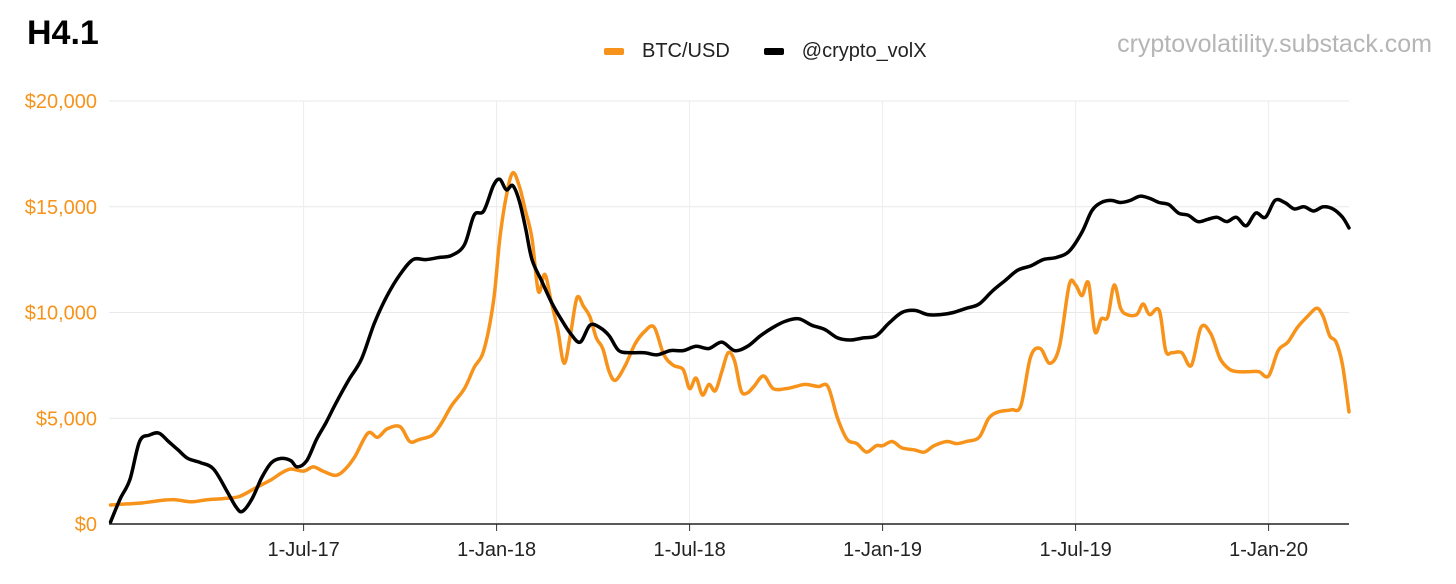 The width and height of the screenshot is (1456, 584). I want to click on x-tick-label: 1-Jan-19, so click(882, 550).